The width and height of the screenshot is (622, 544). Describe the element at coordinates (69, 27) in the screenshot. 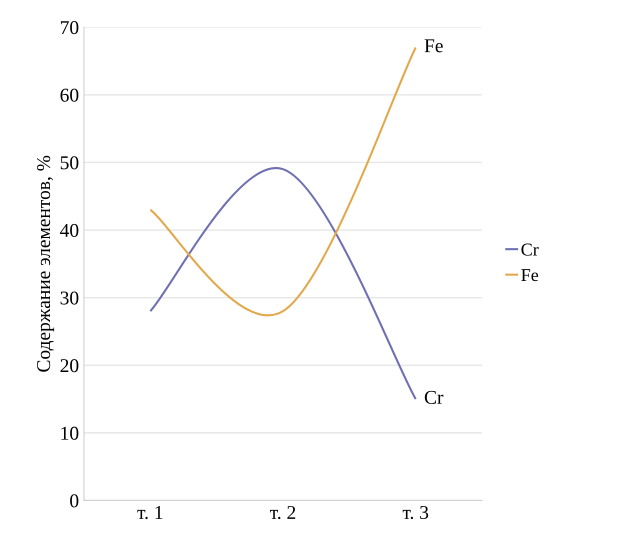

I see `y-tick-label: 70` at that location.